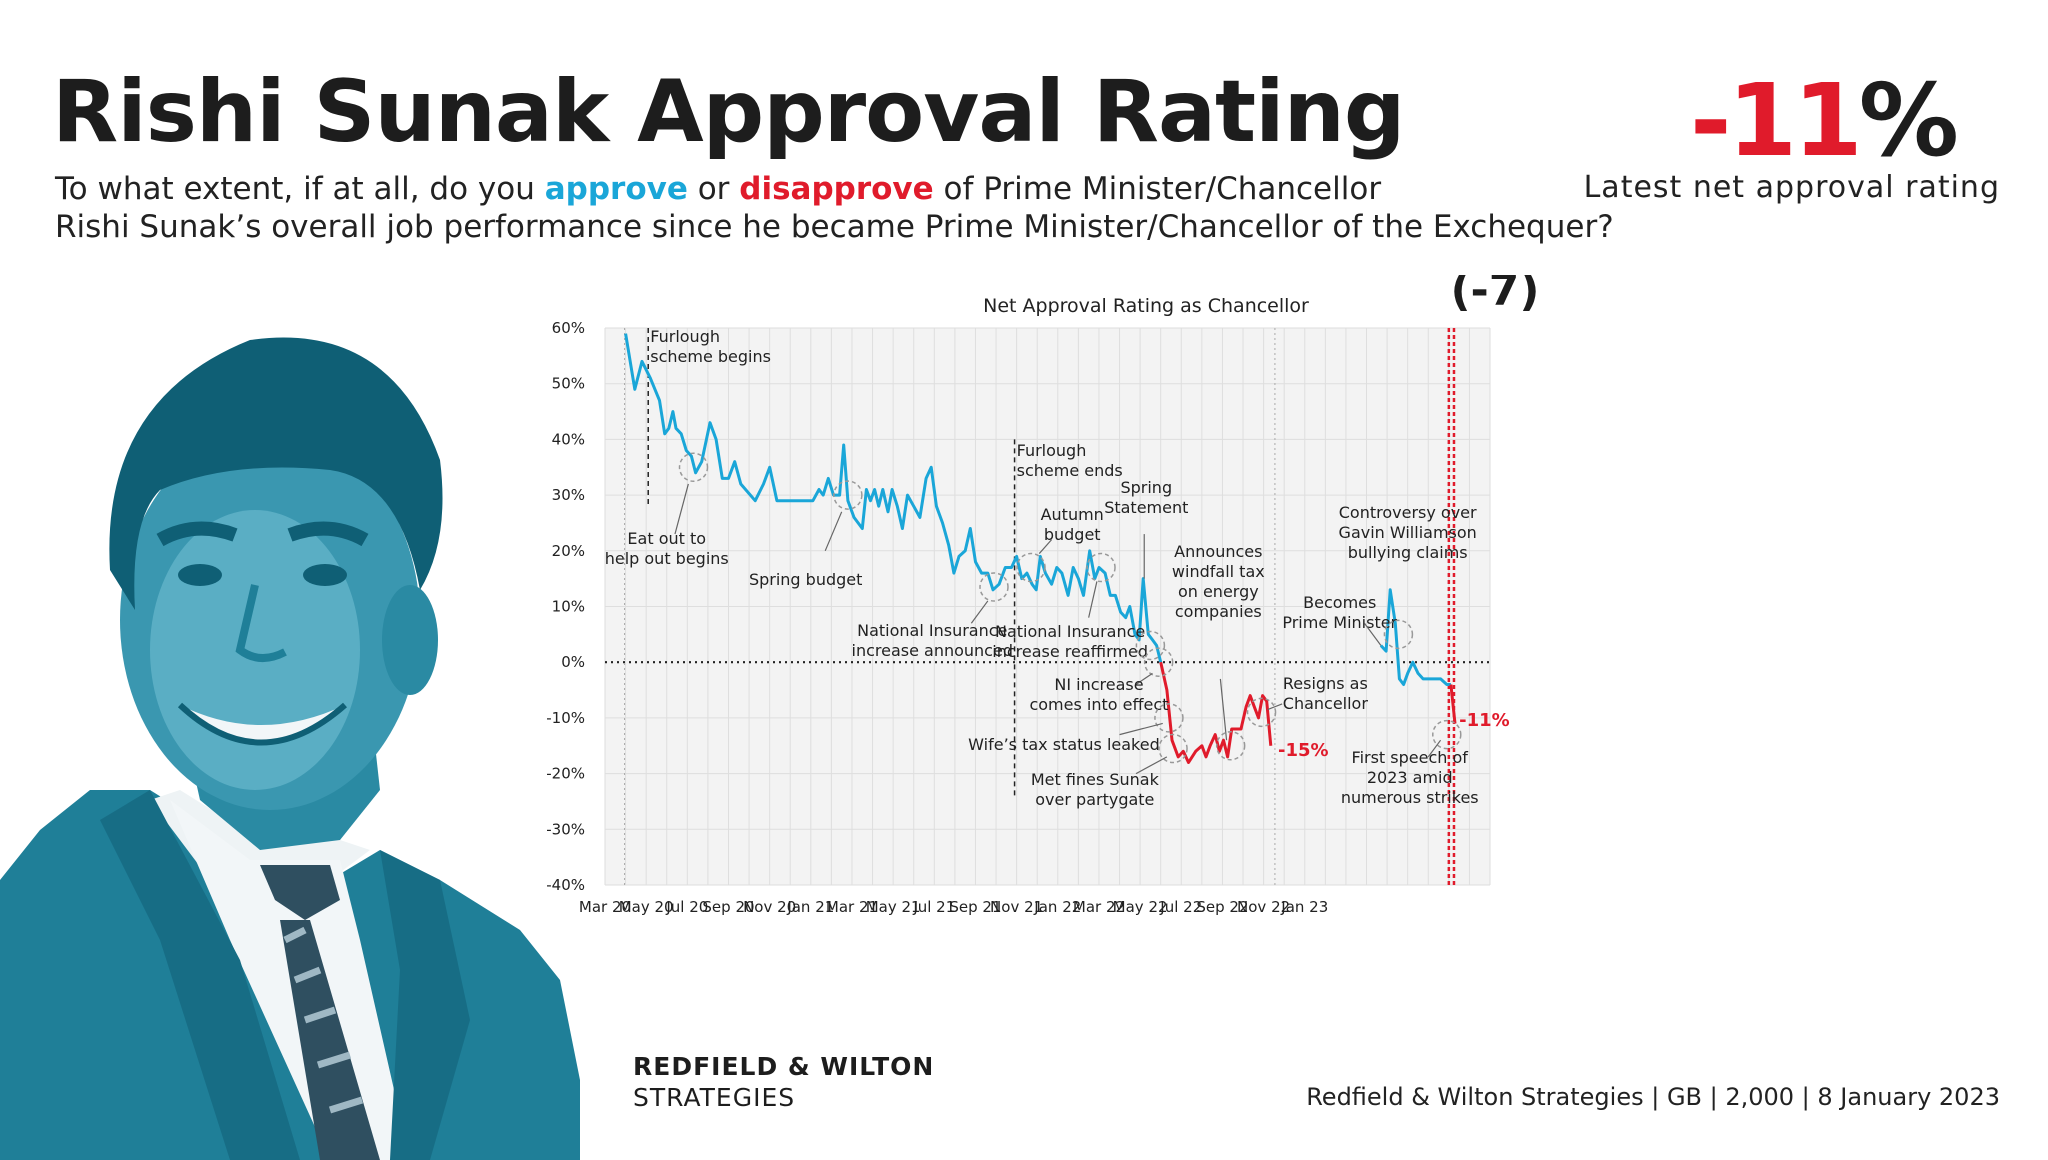 This screenshot has width=2048, height=1160. I want to click on annotation-resigns: Resigns as Chancellor, so click(1326, 693).